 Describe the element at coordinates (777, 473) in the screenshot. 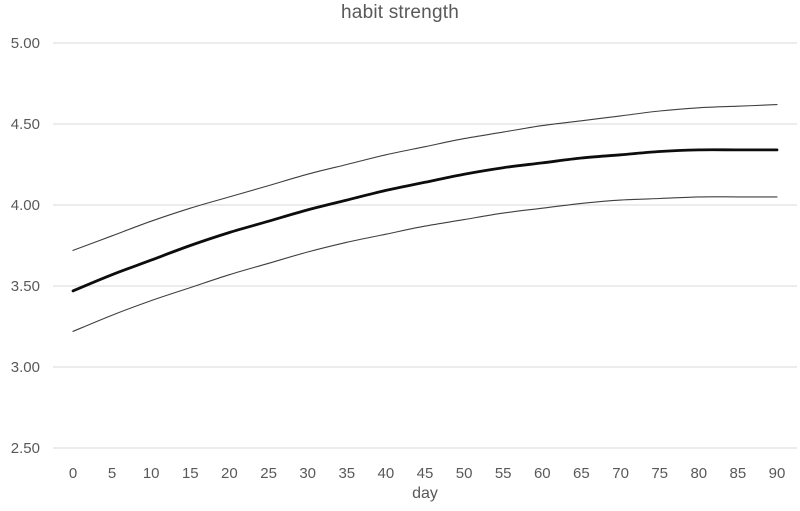

I see `x-axis-tick-label: 90` at that location.